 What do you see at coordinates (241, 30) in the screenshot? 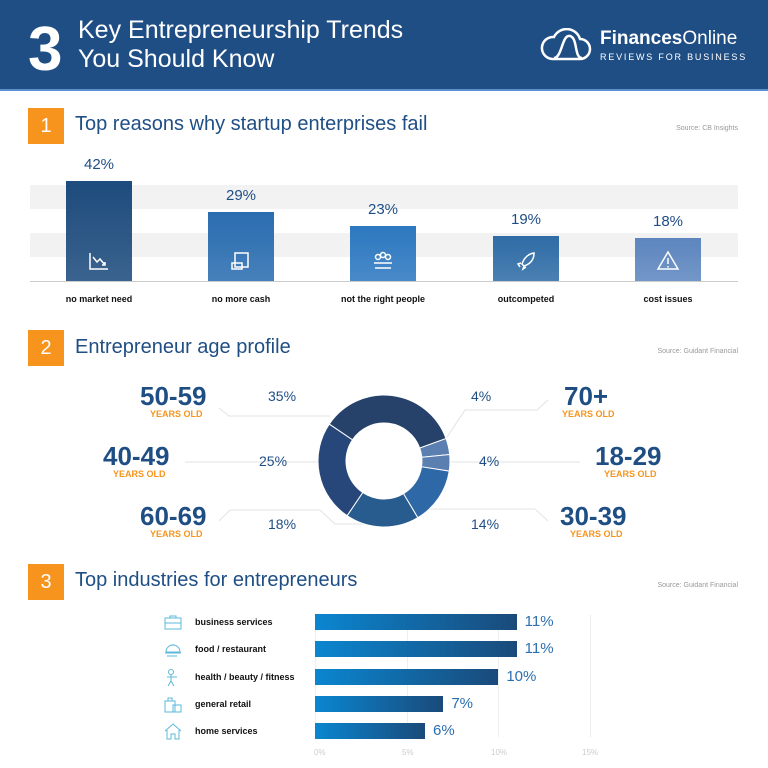
I see `title-line-1: Key Entrepreneurship Trends` at bounding box center [241, 30].